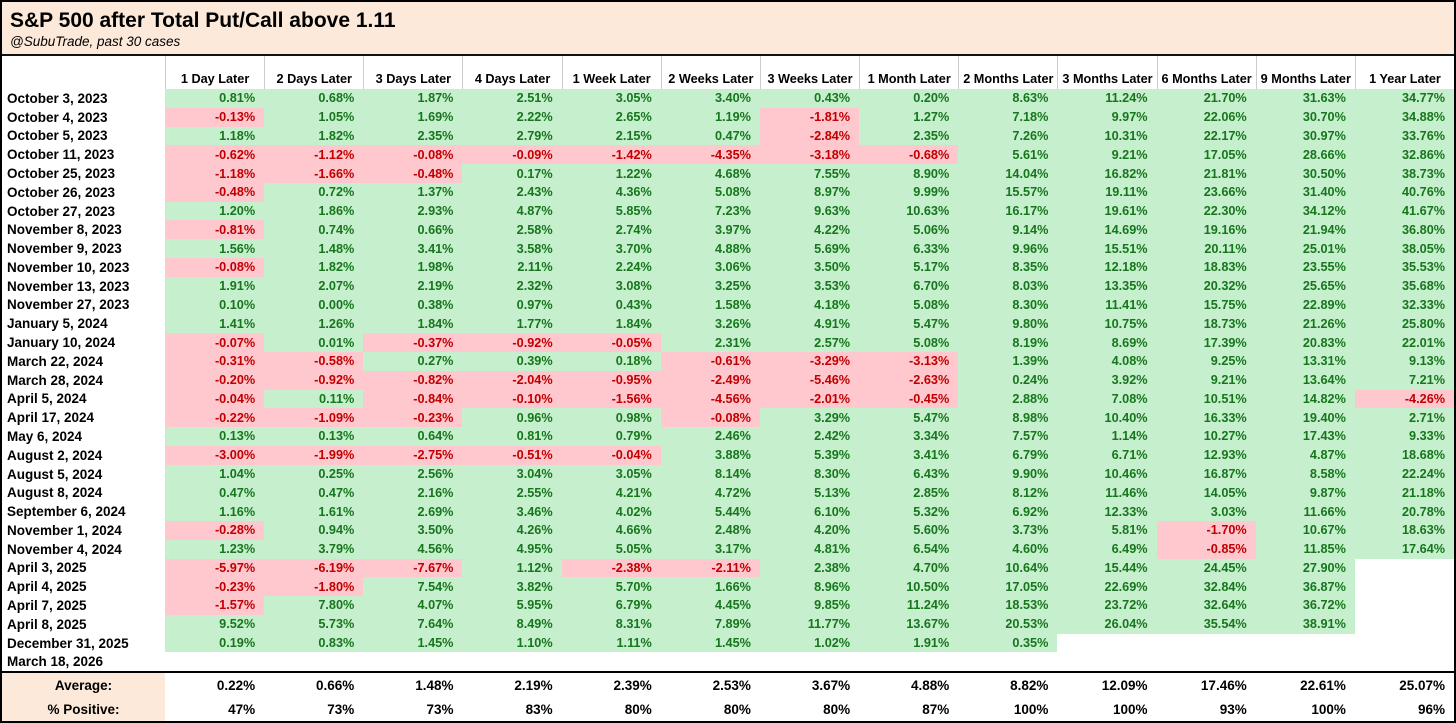 This screenshot has height=723, width=1456. What do you see at coordinates (314, 136) in the screenshot?
I see `value-cell: 1.82%` at bounding box center [314, 136].